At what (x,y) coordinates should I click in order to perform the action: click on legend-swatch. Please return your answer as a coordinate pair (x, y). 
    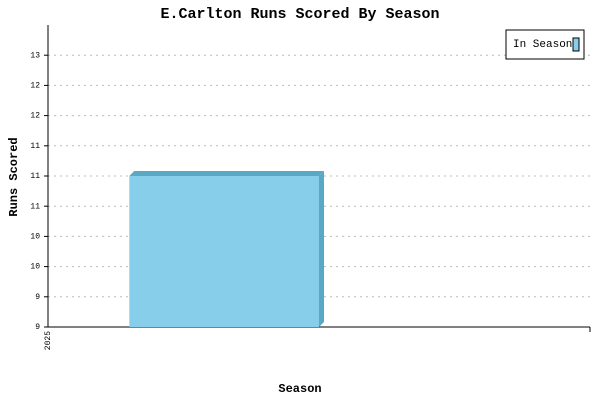
    Looking at the image, I should click on (576, 44).